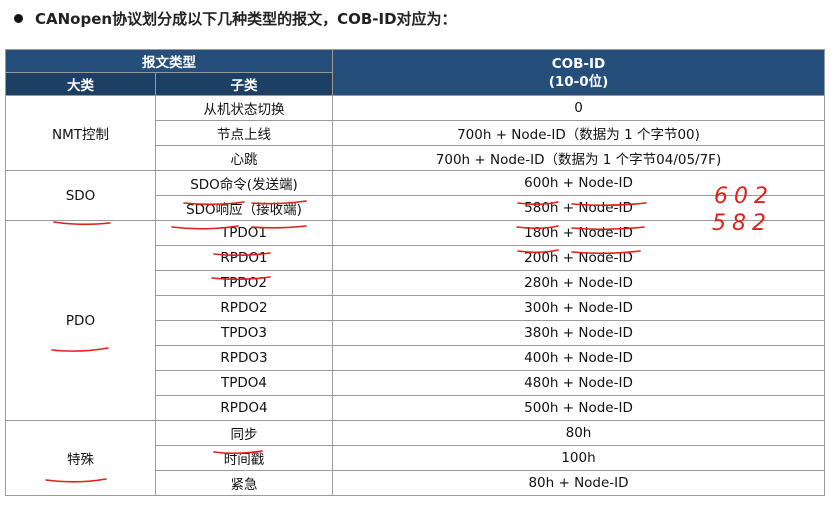 The width and height of the screenshot is (835, 512). Describe the element at coordinates (578, 308) in the screenshot. I see `cob-id-cell: 300h + Node-ID` at that location.